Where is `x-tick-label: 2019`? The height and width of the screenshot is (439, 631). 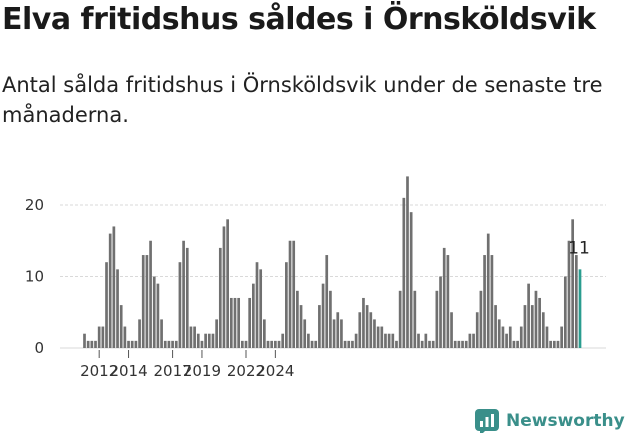 x-tick-label: 2019 is located at coordinates (202, 371).